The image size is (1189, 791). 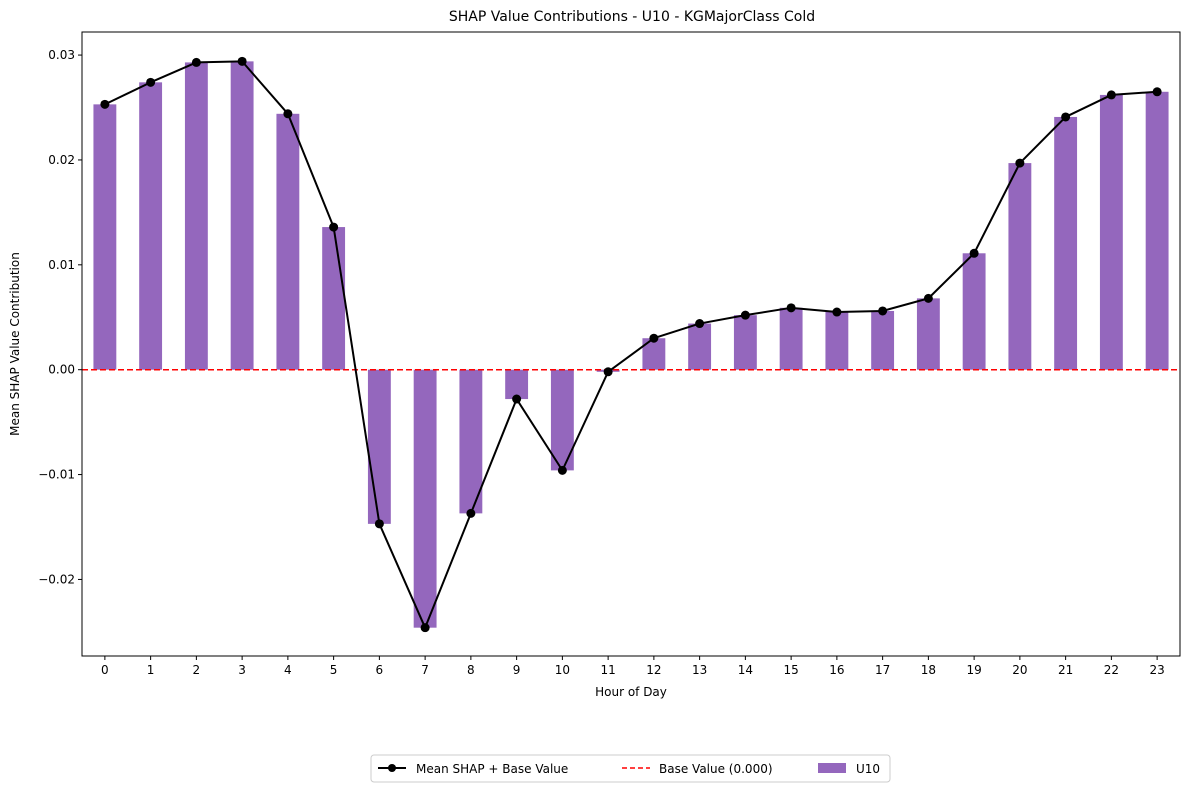 What do you see at coordinates (607, 670) in the screenshot?
I see `x-tick-label: 11` at bounding box center [607, 670].